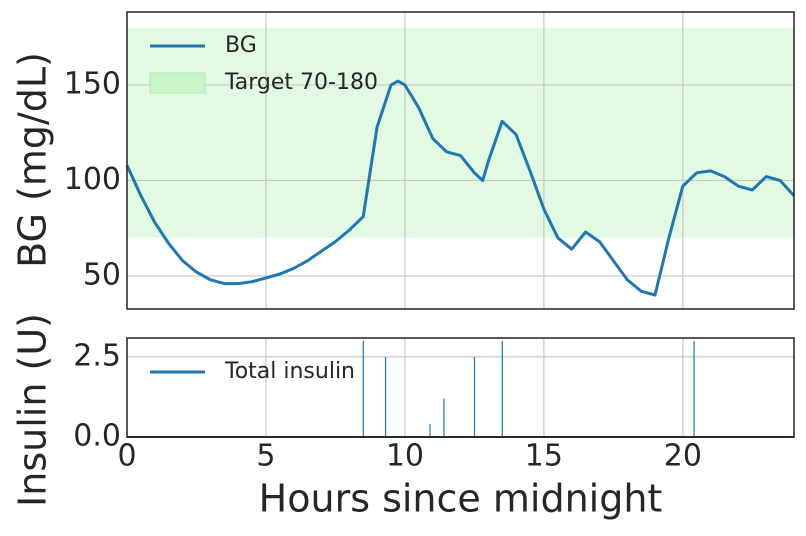  What do you see at coordinates (461, 499) in the screenshot?
I see `x-axis-label: Hours since midnight` at bounding box center [461, 499].